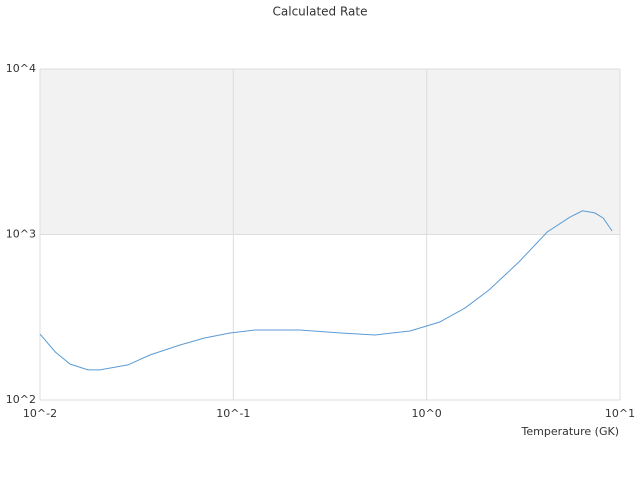 The width and height of the screenshot is (640, 480). Describe the element at coordinates (40, 413) in the screenshot. I see `x-tick-label: 10^-2` at that location.